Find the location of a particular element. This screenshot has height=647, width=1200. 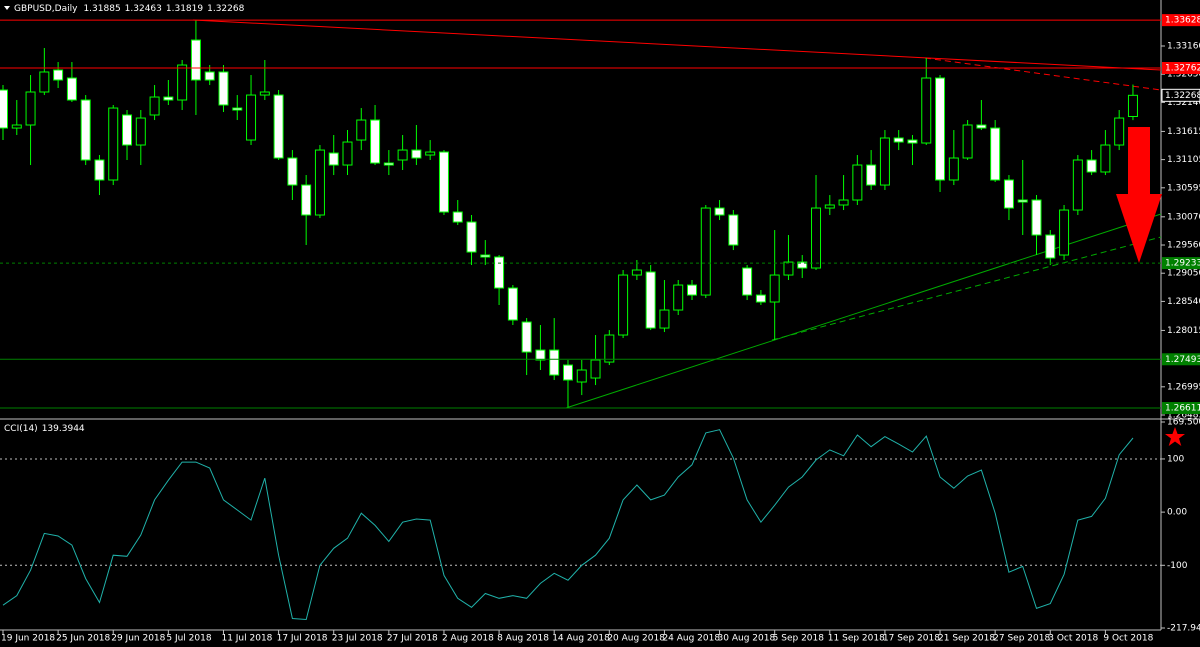

x-tick-label: 5 Jul 2018 is located at coordinates (188, 639).